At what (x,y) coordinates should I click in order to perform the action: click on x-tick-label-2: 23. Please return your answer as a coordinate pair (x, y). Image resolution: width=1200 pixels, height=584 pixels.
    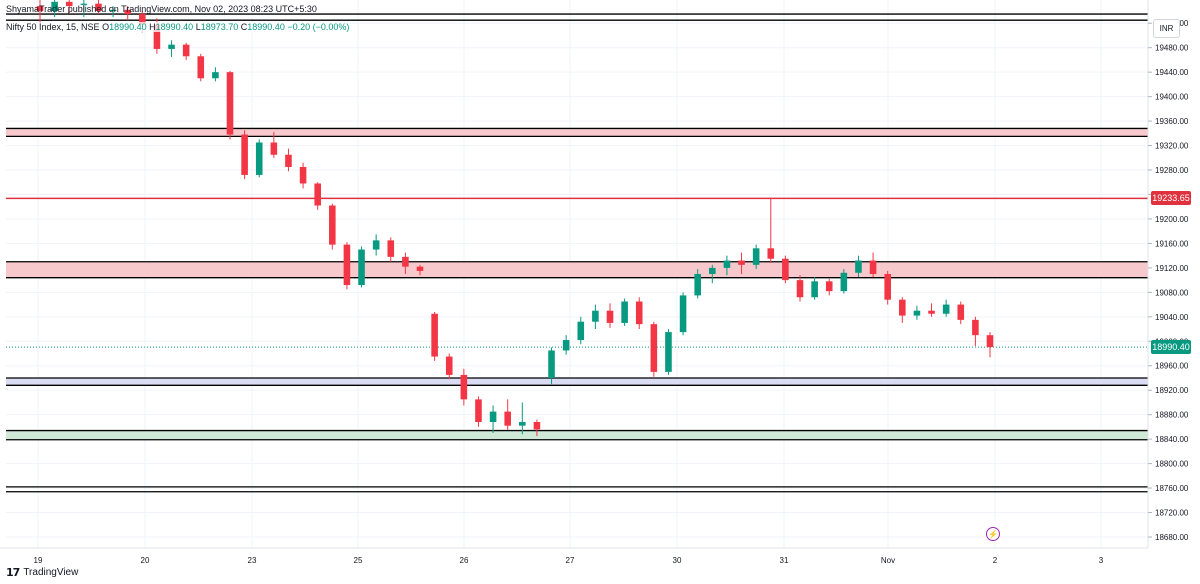
    Looking at the image, I should click on (252, 560).